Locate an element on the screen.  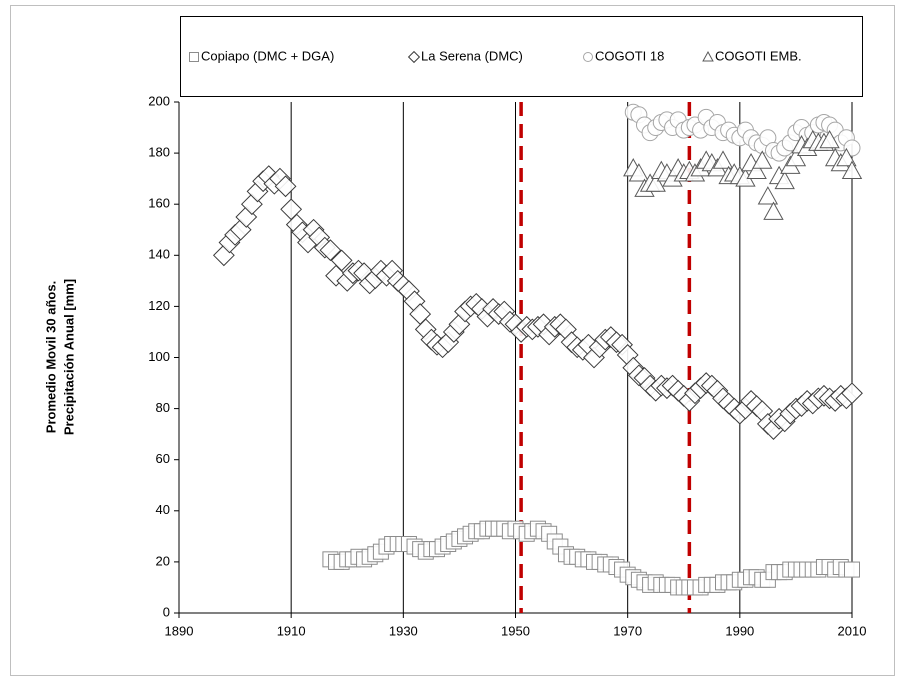
y-tick-label: 80 is located at coordinates (163, 407).